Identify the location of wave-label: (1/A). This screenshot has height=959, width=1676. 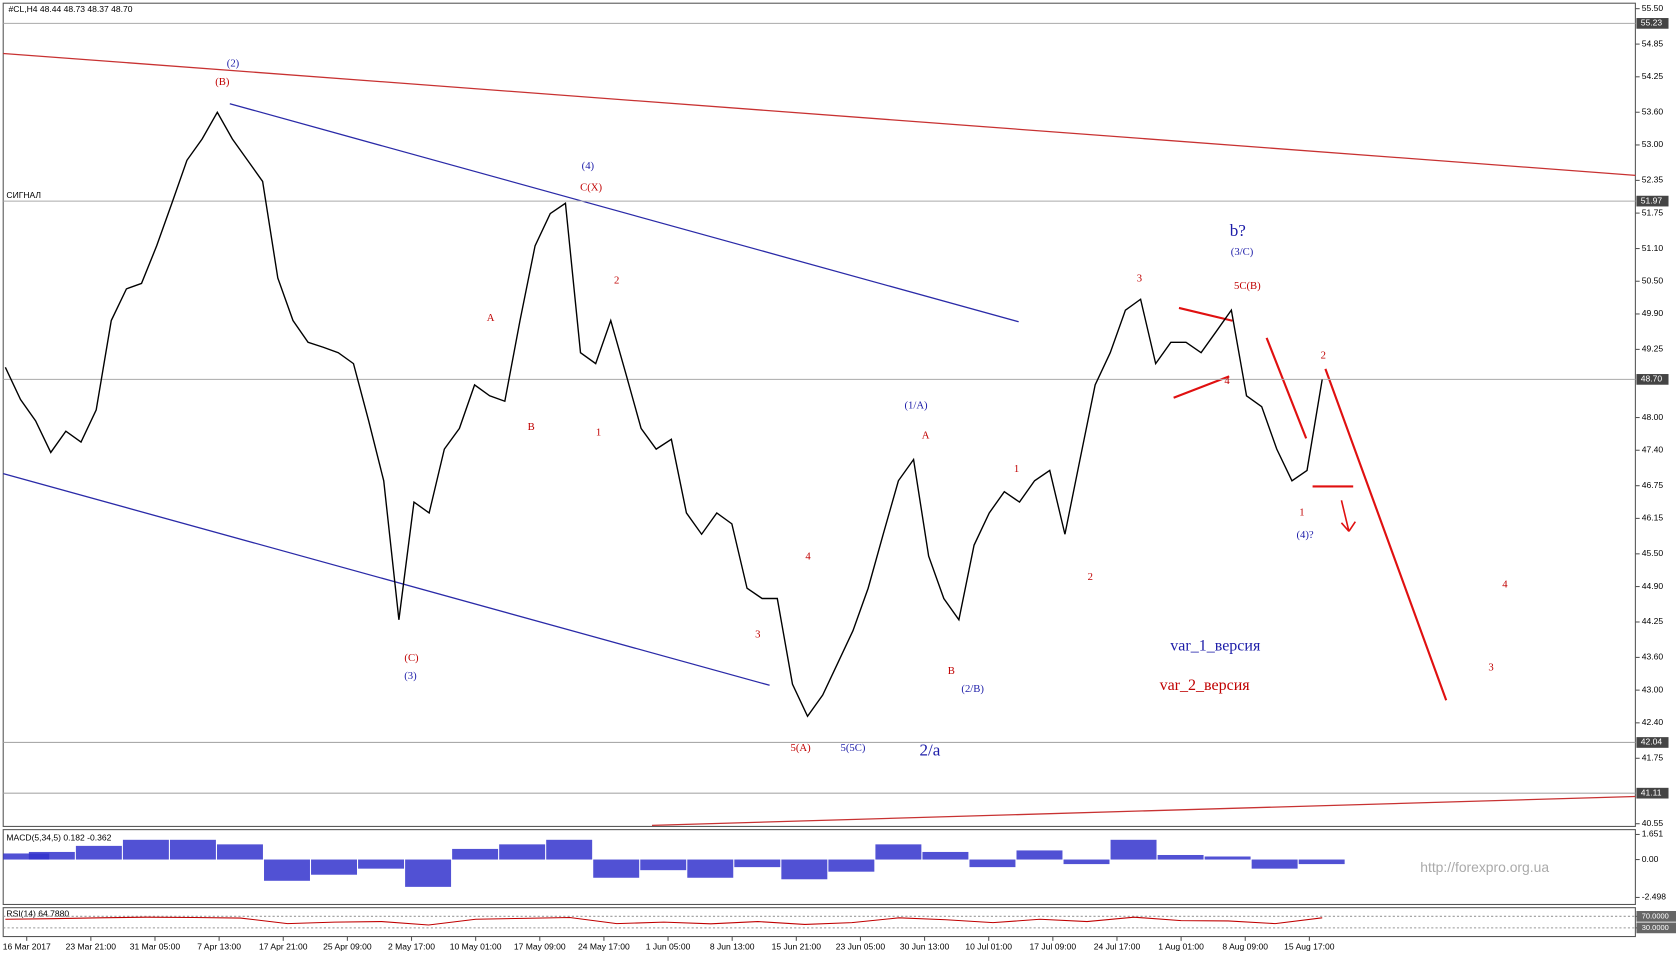
(916, 406).